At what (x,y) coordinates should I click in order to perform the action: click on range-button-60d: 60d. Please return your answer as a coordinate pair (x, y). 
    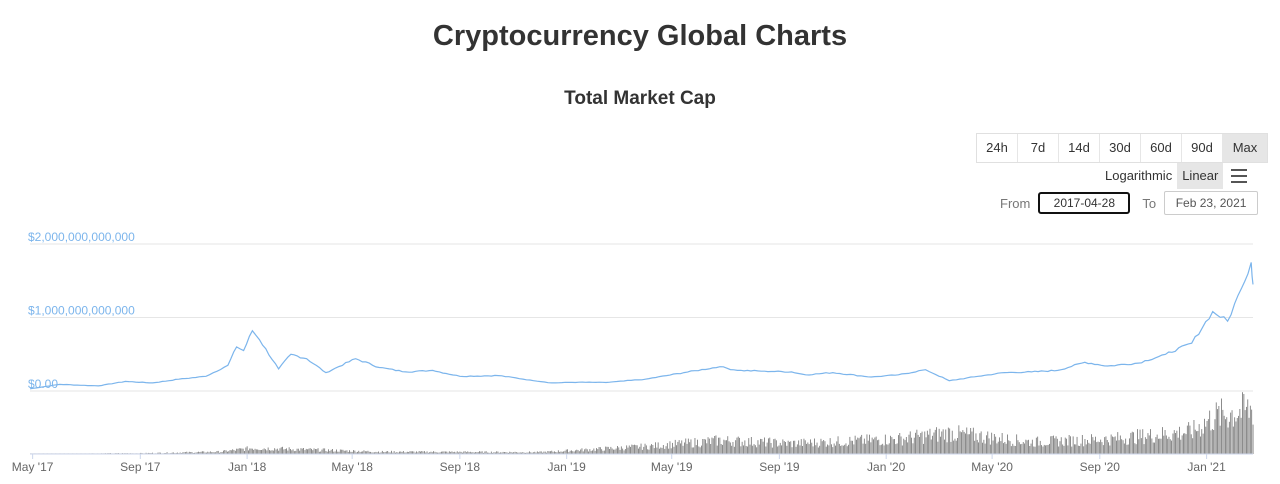
    Looking at the image, I should click on (1161, 148).